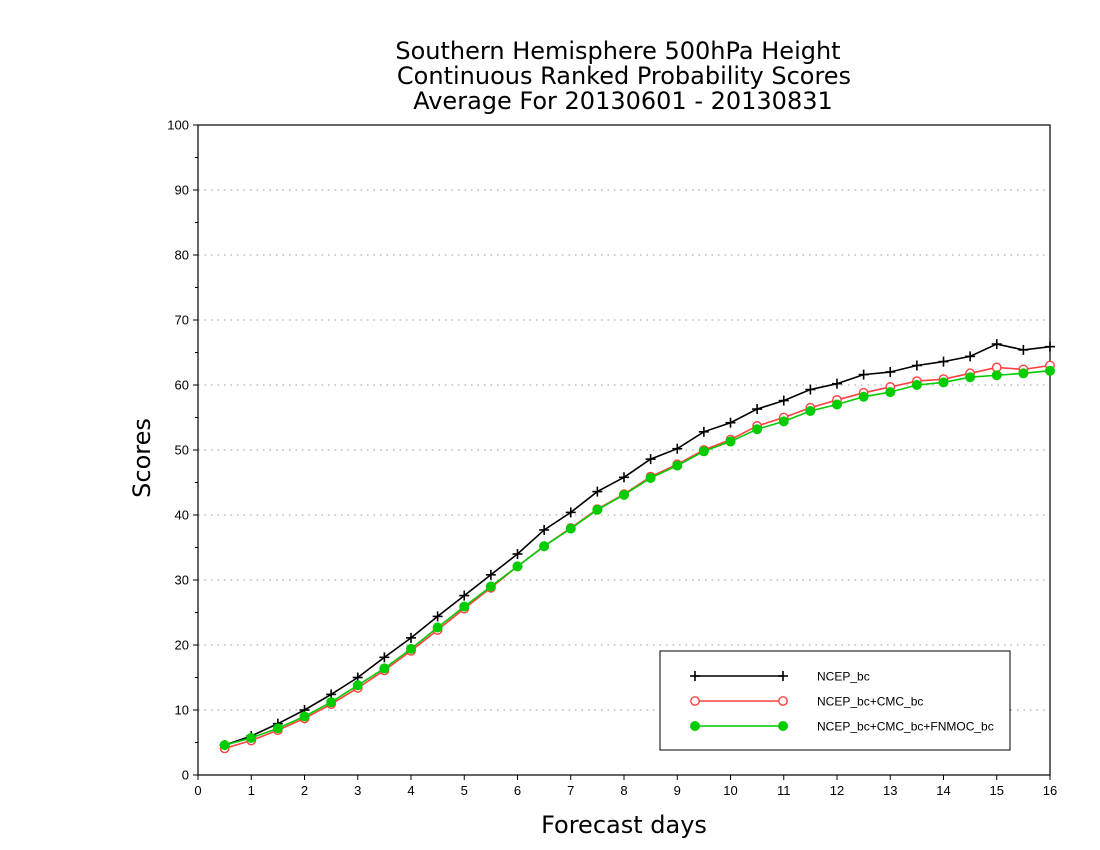  What do you see at coordinates (624, 825) in the screenshot?
I see `x-axis-title: Forecast days` at bounding box center [624, 825].